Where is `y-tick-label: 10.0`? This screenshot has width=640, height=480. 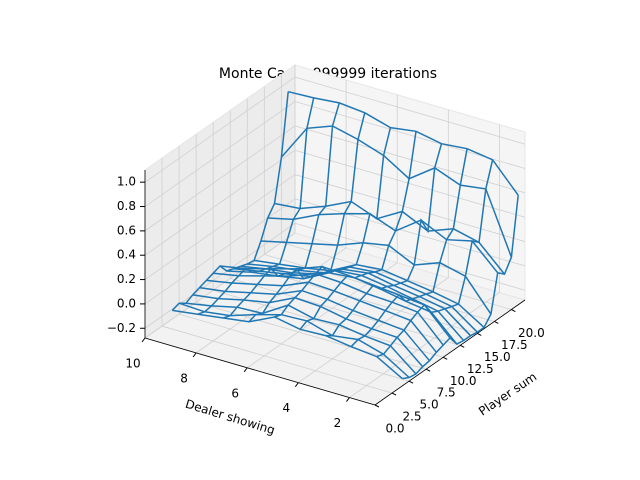 y-tick-label: 10.0 is located at coordinates (463, 381).